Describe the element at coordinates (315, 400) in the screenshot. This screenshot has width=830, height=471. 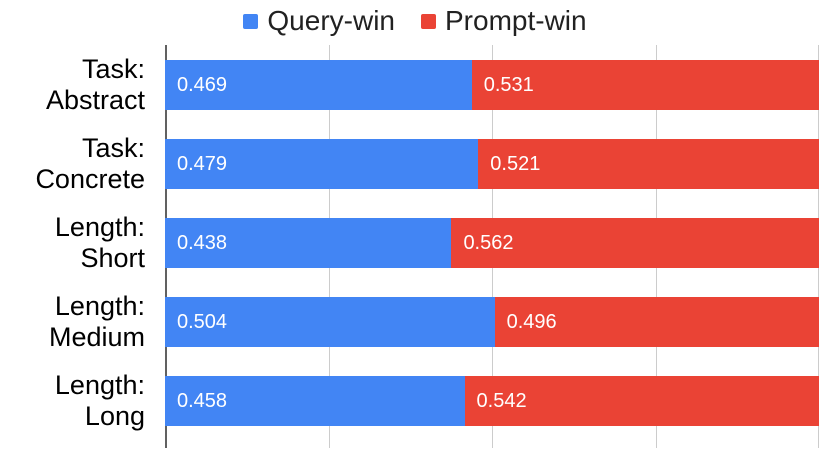
I see `bar-segment-query-win: 0.458` at that location.